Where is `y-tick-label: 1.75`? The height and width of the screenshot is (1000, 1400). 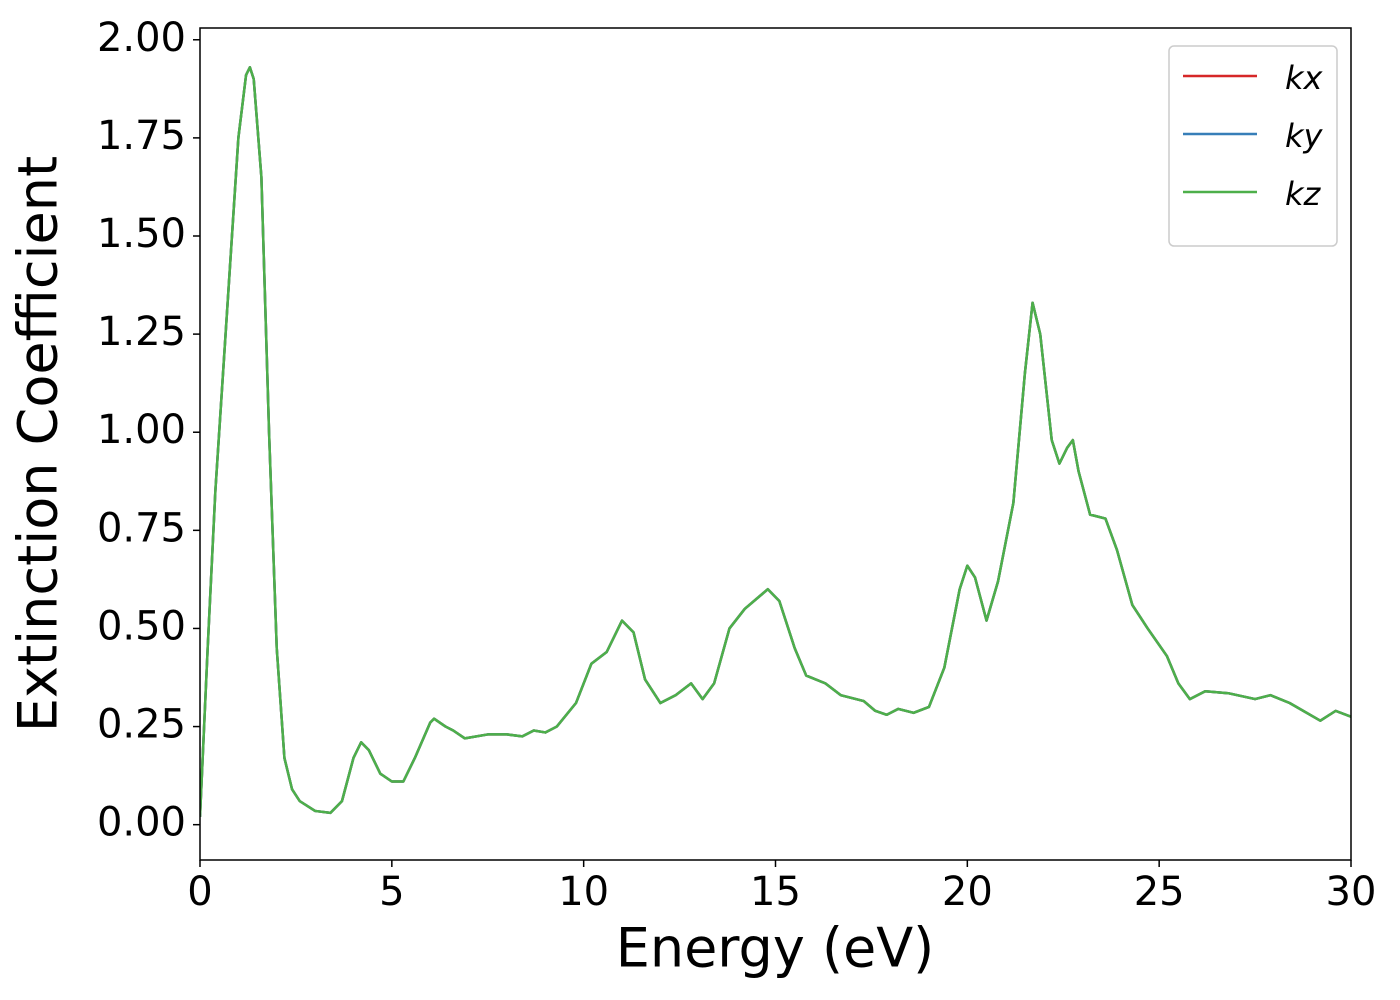 y-tick-label: 1.75 is located at coordinates (141, 136).